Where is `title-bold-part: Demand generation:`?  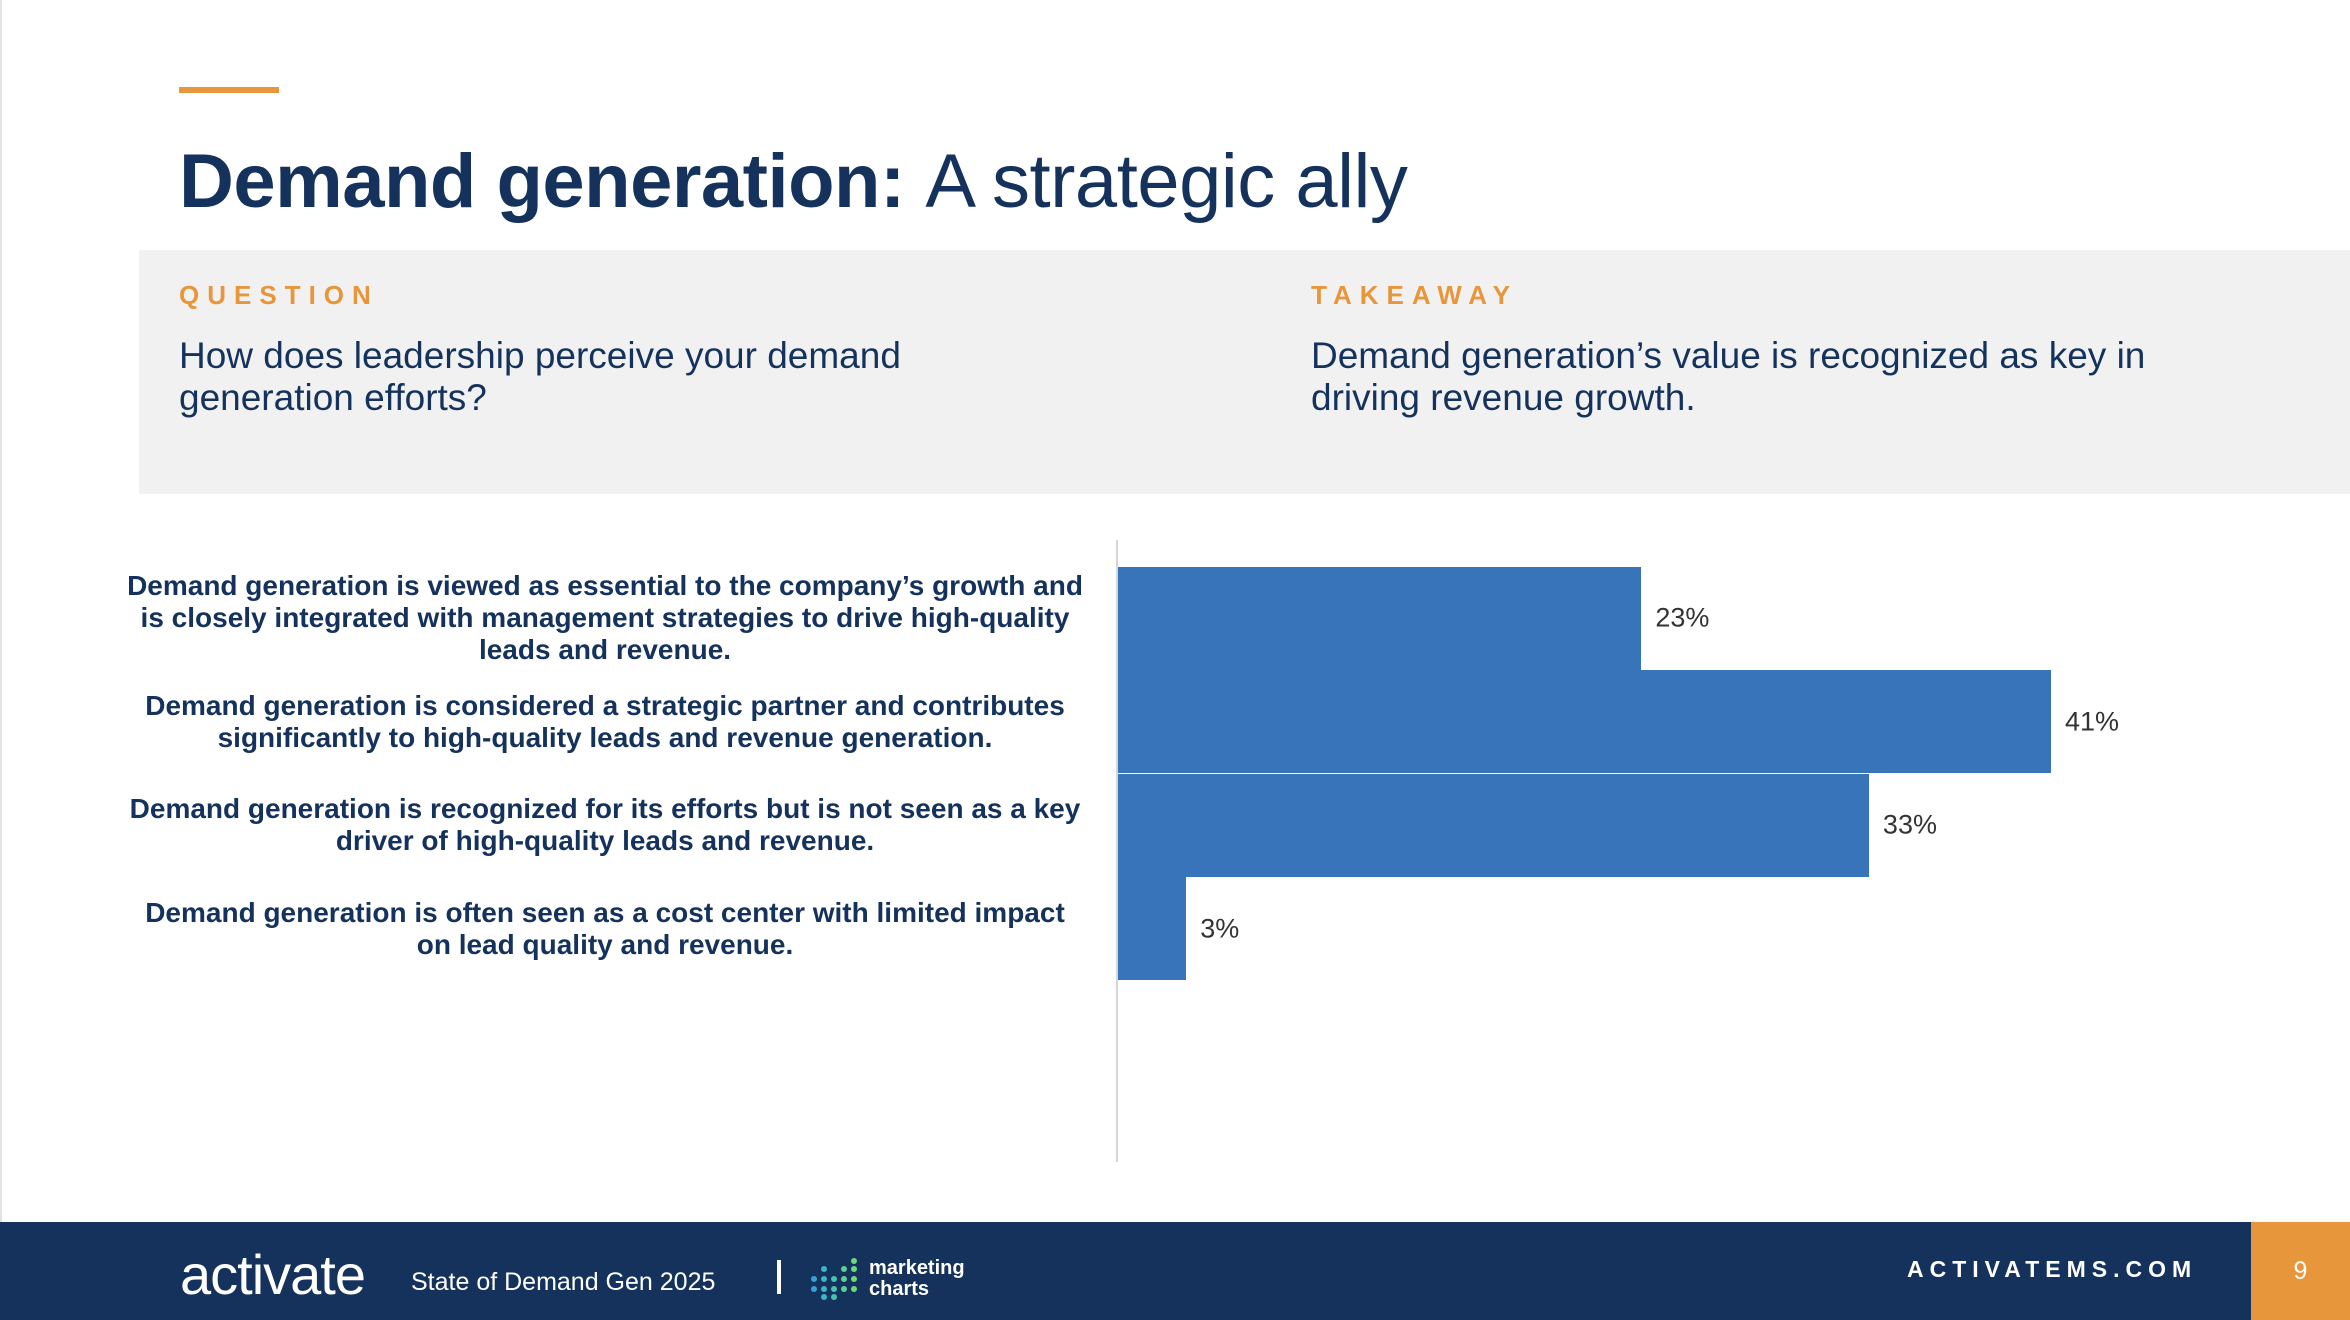 title-bold-part: Demand generation: is located at coordinates (542, 181).